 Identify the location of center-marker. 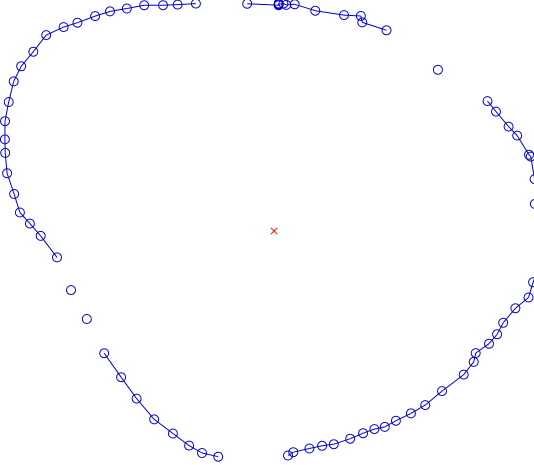
(274, 231).